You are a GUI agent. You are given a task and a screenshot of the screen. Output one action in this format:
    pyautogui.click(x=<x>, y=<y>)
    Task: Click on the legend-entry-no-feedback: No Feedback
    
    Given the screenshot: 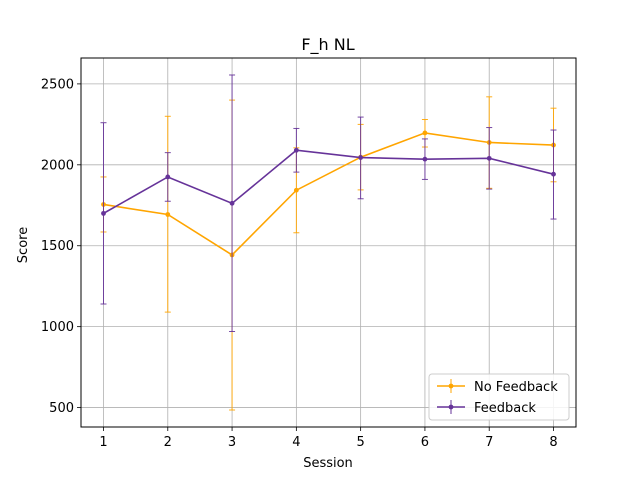 What is the action you would take?
    pyautogui.click(x=497, y=387)
    